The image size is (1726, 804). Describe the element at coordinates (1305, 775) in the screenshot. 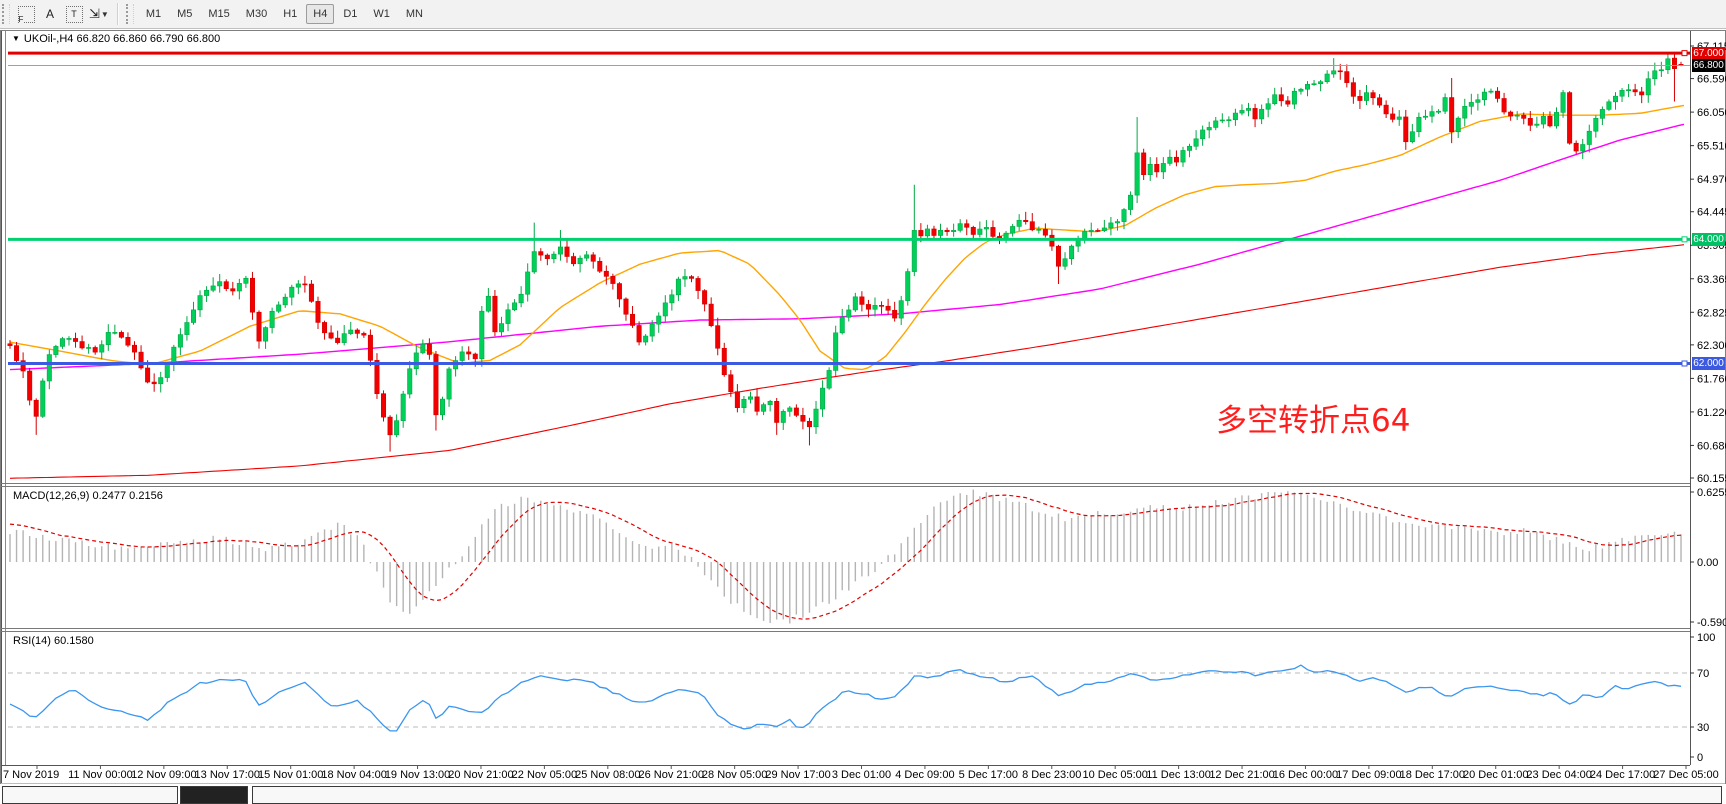

I see `svg-text: 16 Dec 00:00` at that location.